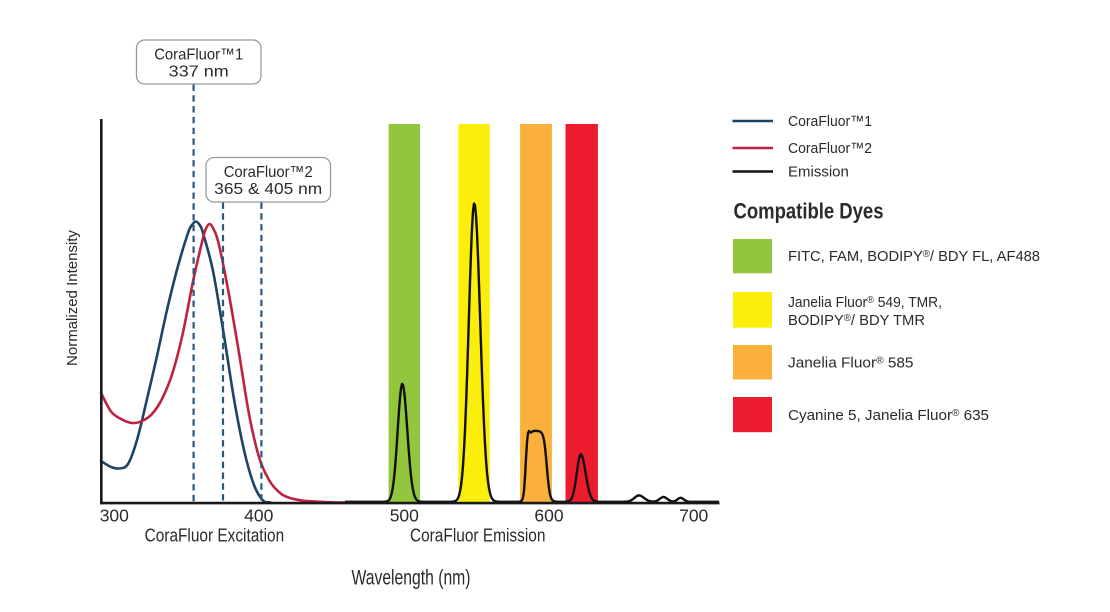 The height and width of the screenshot is (612, 1110). I want to click on svg-text: Wavelength (nm), so click(411, 578).